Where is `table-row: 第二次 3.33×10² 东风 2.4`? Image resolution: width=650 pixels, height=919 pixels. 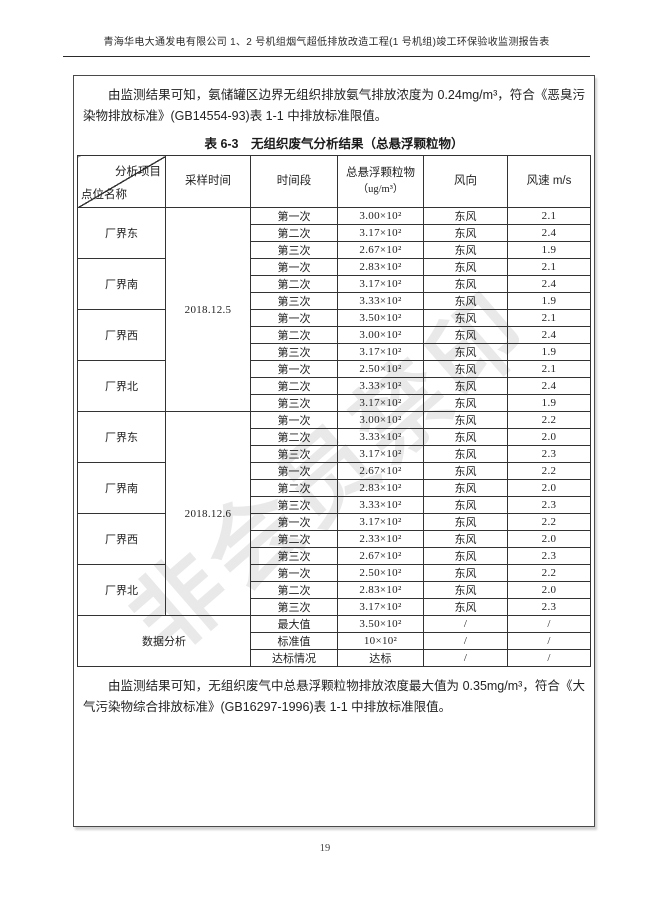 table-row: 第二次 3.33×10² 东风 2.4 is located at coordinates (334, 386).